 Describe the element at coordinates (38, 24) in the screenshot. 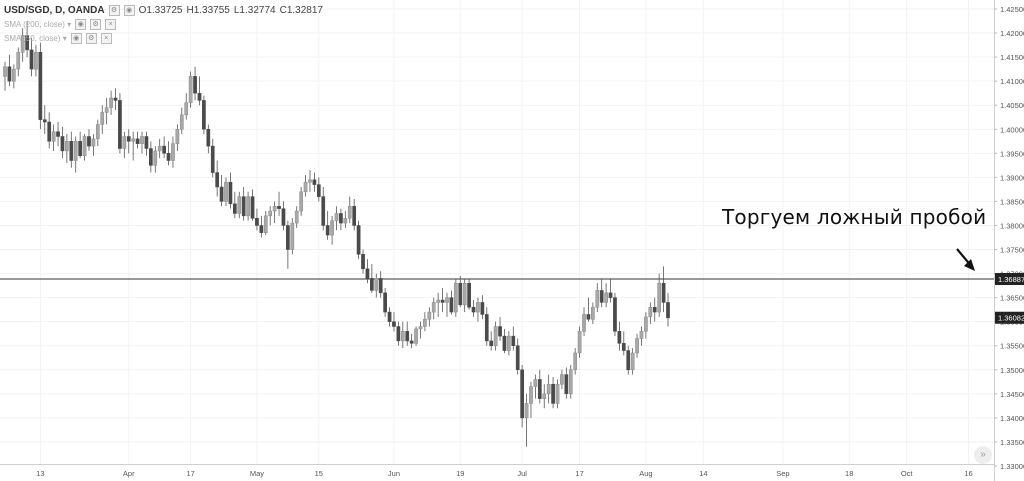

I see `study-sma-200: SMA (200, close) ▾` at that location.